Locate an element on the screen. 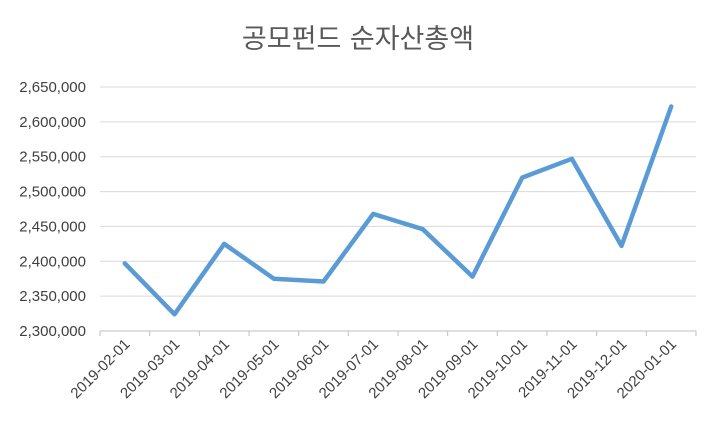 This screenshot has width=705, height=426. y-tick-label: 2,400,000 is located at coordinates (52, 261).